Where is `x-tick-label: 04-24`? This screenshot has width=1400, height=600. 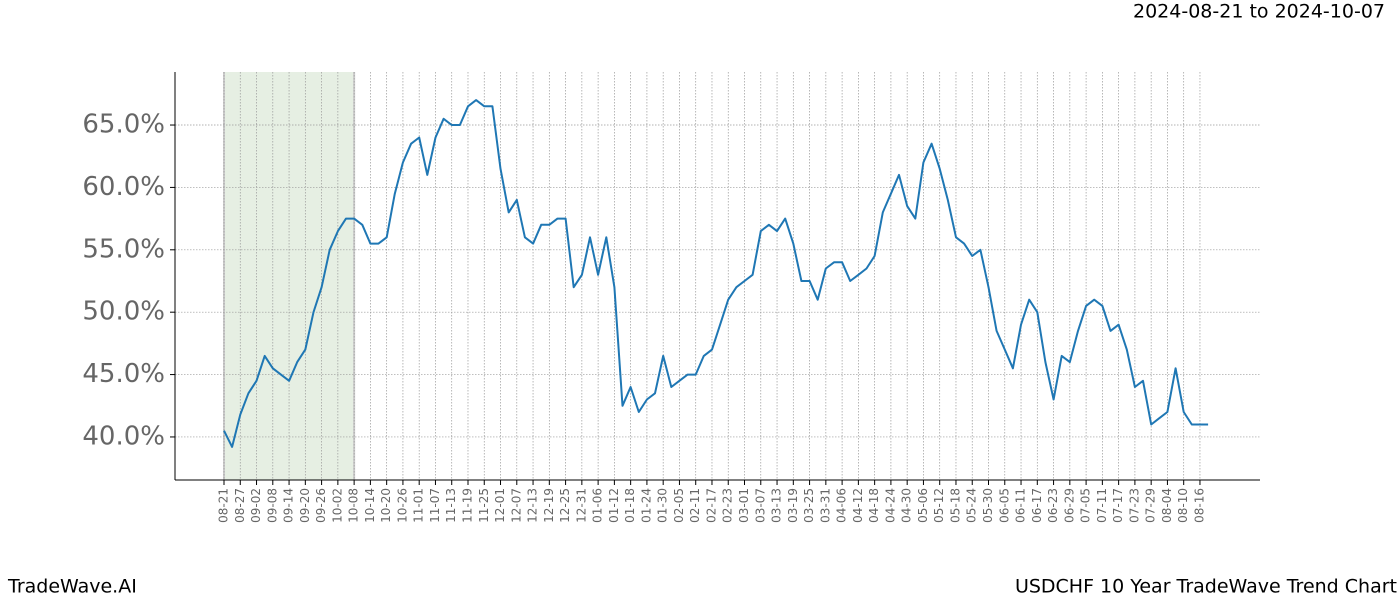
x-tick-label: 04-24 is located at coordinates (890, 505).